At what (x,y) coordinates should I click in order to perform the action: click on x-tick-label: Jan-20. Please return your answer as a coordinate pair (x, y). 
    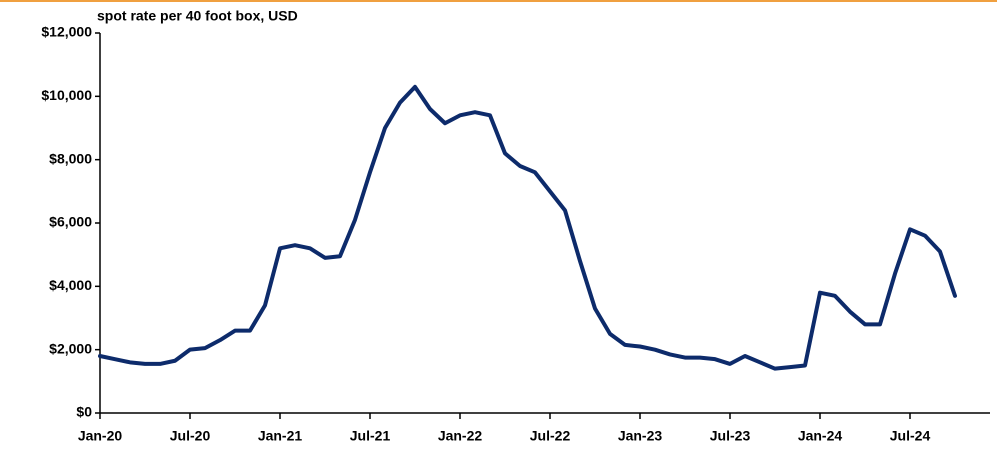
    Looking at the image, I should click on (100, 436).